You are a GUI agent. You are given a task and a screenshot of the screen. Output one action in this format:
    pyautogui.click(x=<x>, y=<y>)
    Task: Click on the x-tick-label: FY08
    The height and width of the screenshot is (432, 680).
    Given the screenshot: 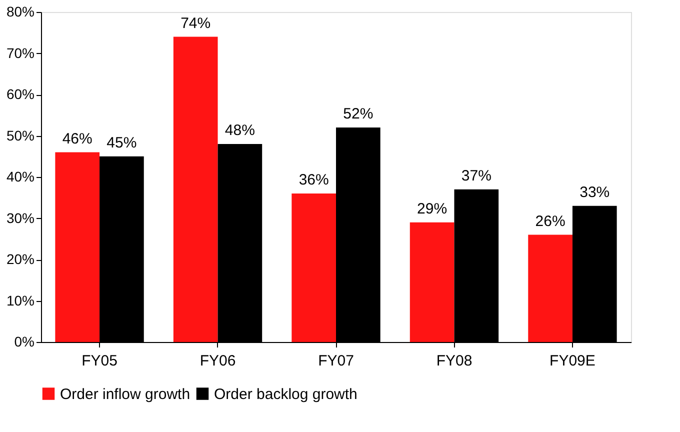 What is the action you would take?
    pyautogui.click(x=454, y=361)
    